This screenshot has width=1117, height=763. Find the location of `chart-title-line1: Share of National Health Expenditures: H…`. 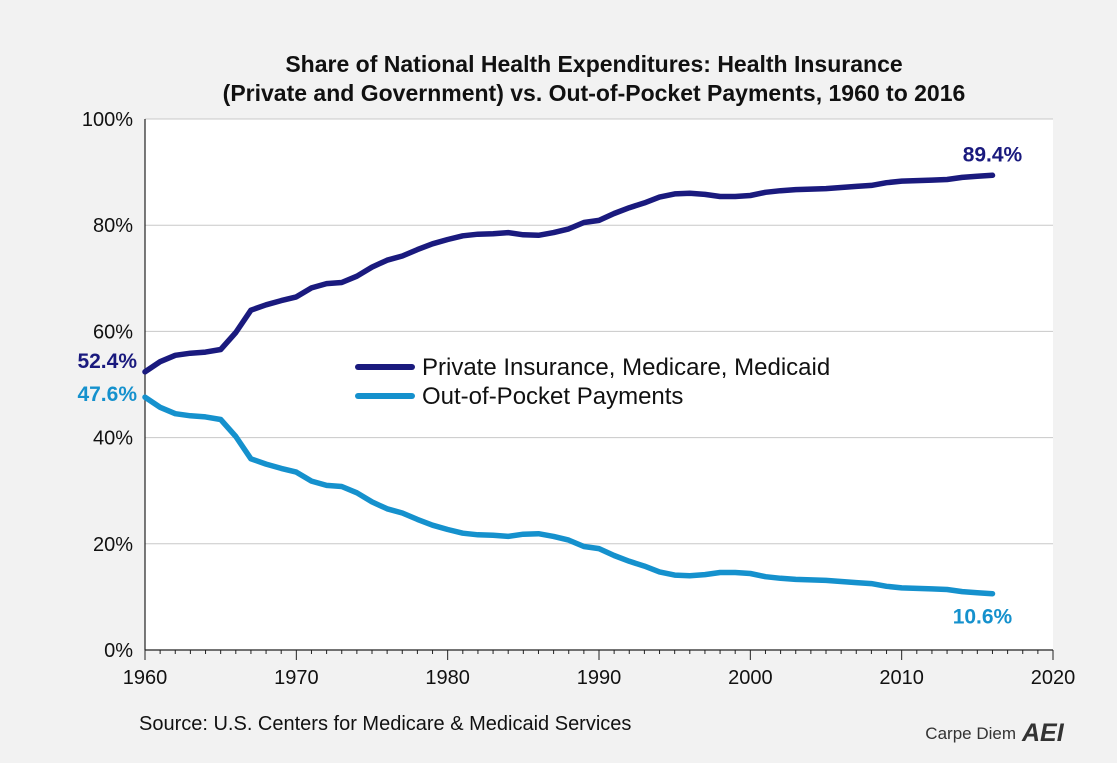

chart-title-line1: Share of National Health Expenditures: H… is located at coordinates (593, 64).